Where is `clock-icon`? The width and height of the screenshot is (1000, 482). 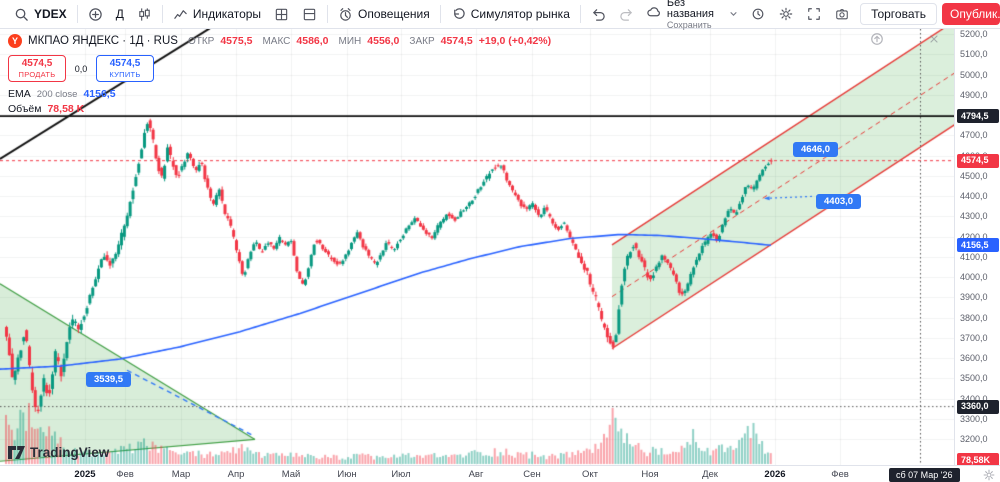
clock-icon is located at coordinates (758, 14).